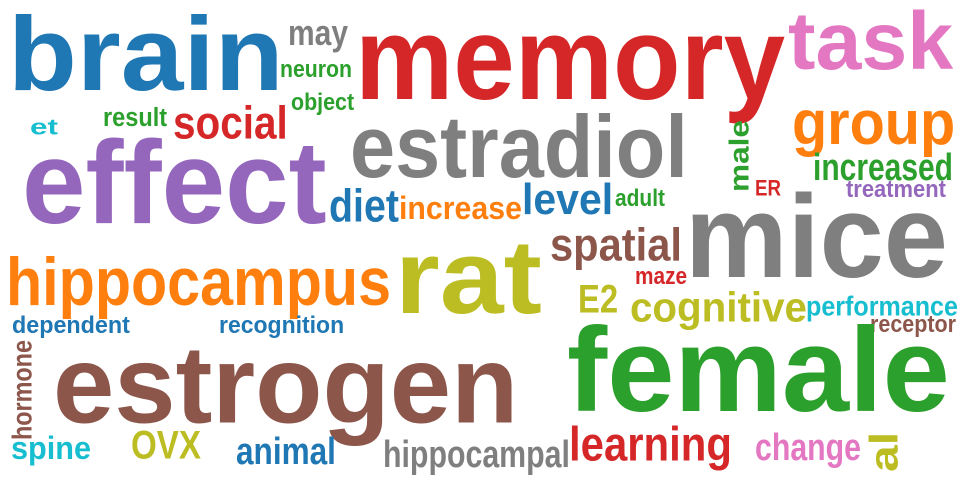  Describe the element at coordinates (230, 123) in the screenshot. I see `word-social: social` at that location.